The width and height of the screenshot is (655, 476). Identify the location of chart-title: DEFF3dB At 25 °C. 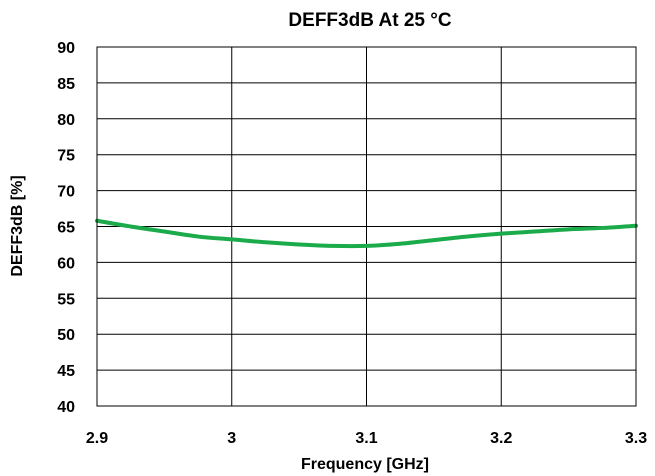
(369, 20).